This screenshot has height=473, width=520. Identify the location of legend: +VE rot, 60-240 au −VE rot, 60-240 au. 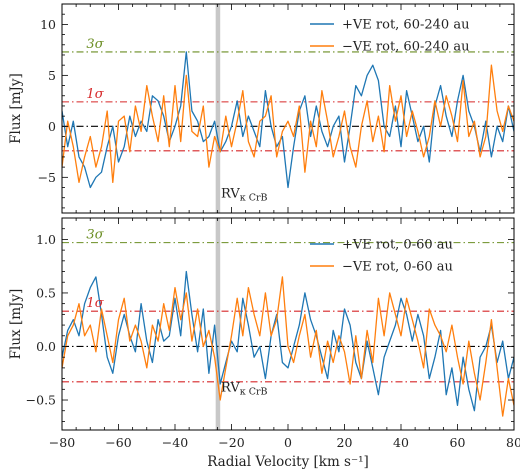
(389, 36).